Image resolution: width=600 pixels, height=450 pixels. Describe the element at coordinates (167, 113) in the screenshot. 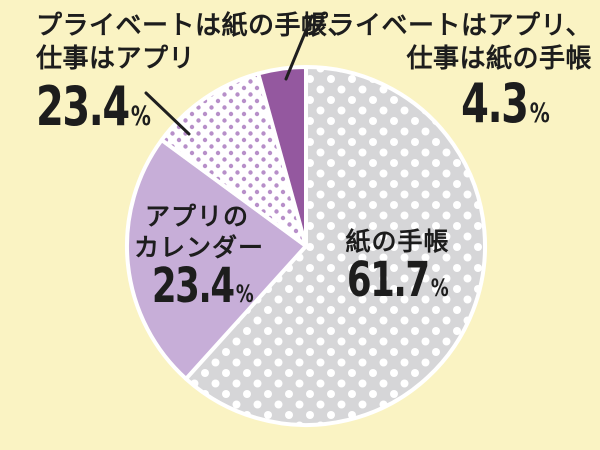

I see `leader-line-left` at that location.